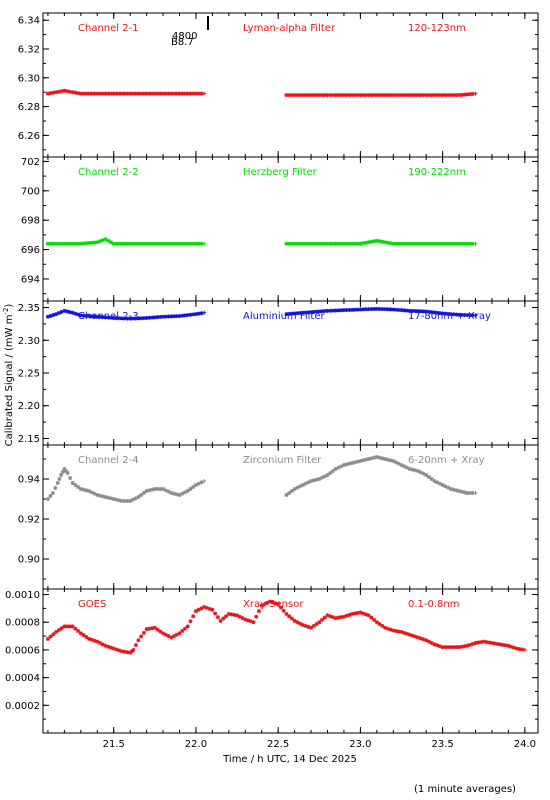 This screenshot has width=550, height=800. What do you see at coordinates (30, 162) in the screenshot?
I see `y-tick-label: 702` at bounding box center [30, 162].